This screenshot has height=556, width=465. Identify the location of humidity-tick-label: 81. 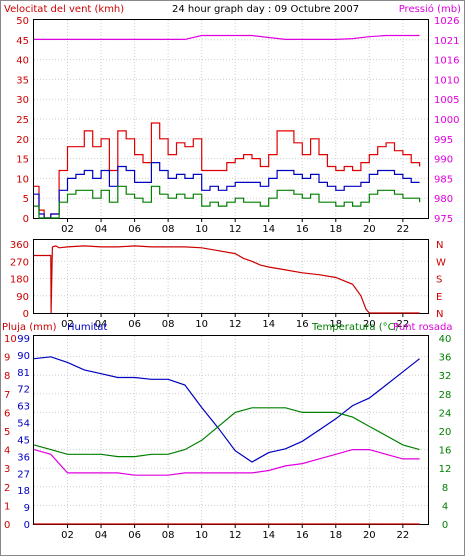
(23, 373).